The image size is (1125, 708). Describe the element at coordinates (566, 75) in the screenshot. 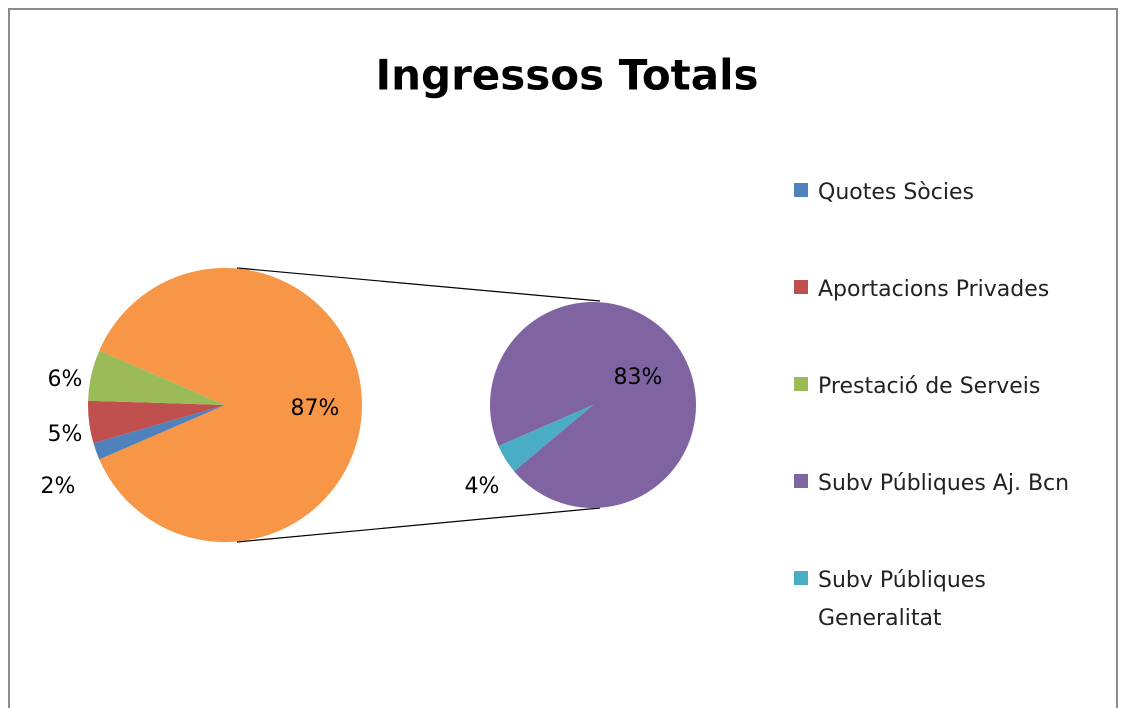

I see `chart-title: Ingressos Totals` at that location.